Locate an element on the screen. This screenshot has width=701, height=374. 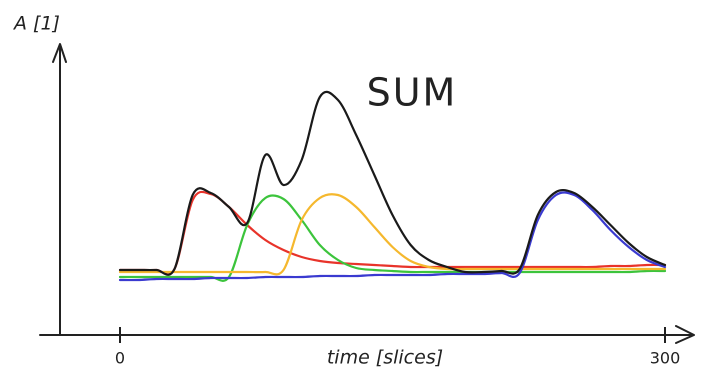
sum-annotation: SUM is located at coordinates (412, 93).